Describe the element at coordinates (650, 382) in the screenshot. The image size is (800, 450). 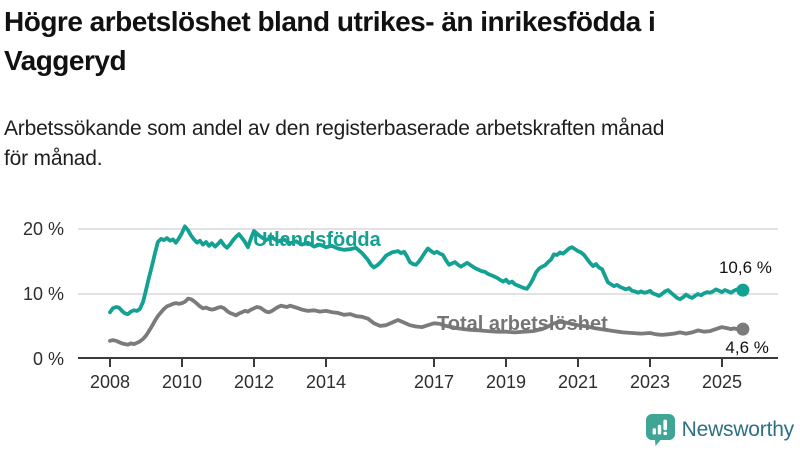
I see `x-tick-label: 2023` at that location.